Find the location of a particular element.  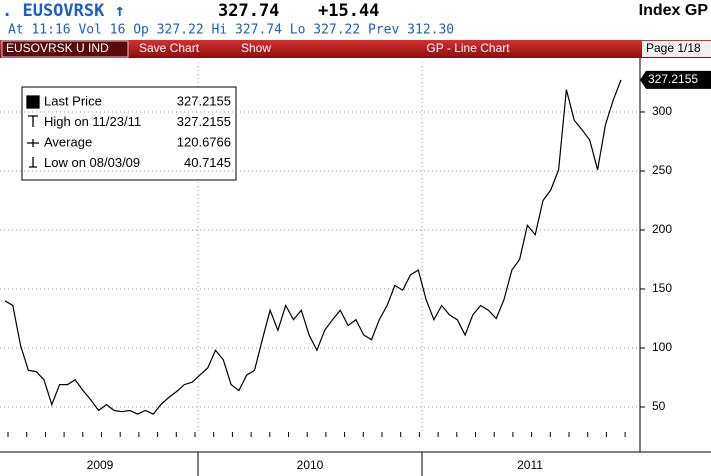

y-tick-label: 150 is located at coordinates (662, 288).